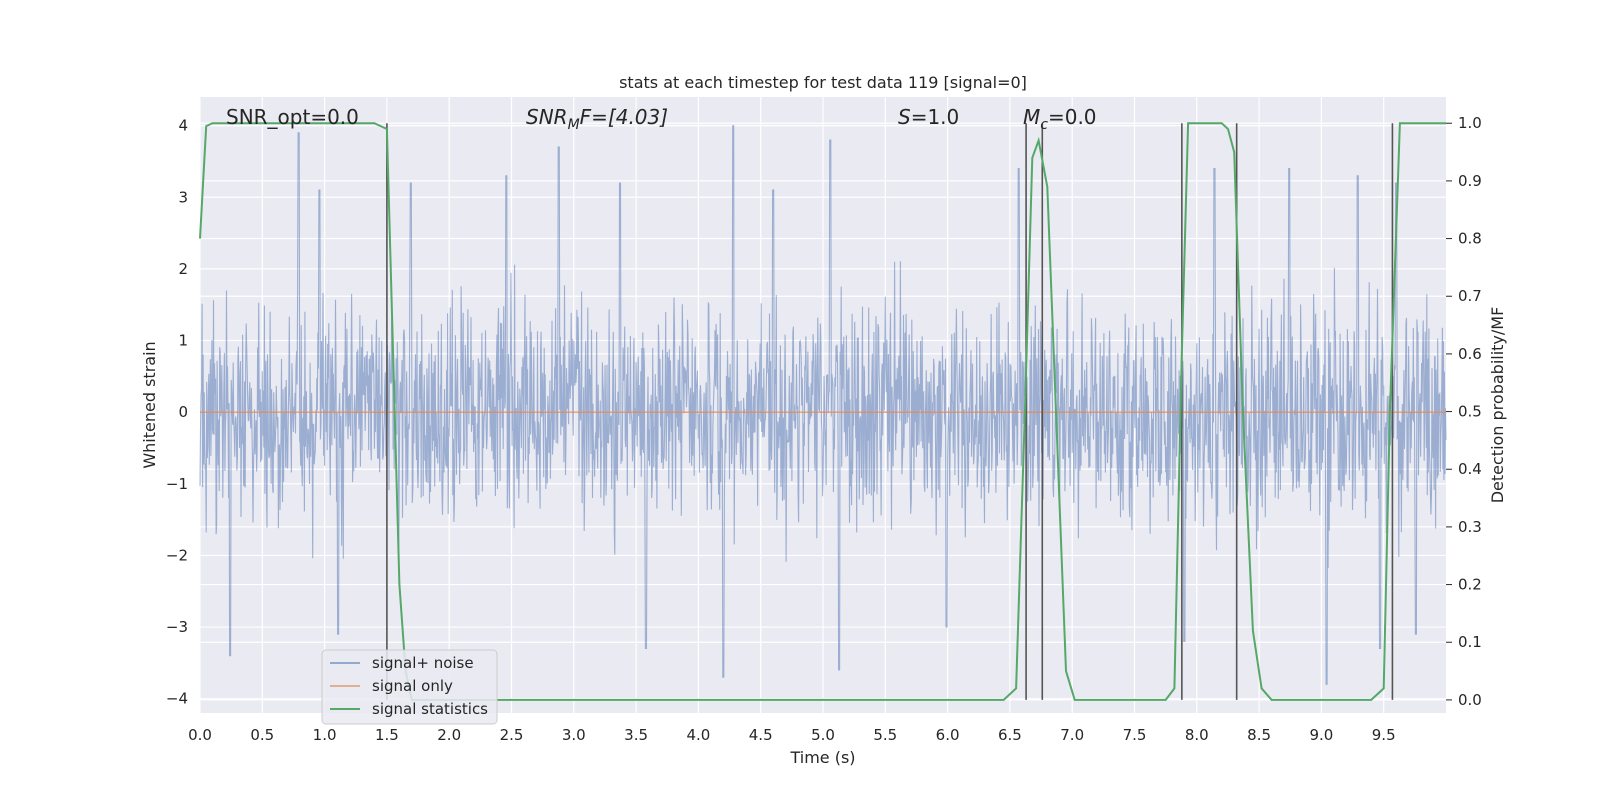 This screenshot has height=800, width=1600. I want to click on y-tick-label: 4, so click(183, 126).